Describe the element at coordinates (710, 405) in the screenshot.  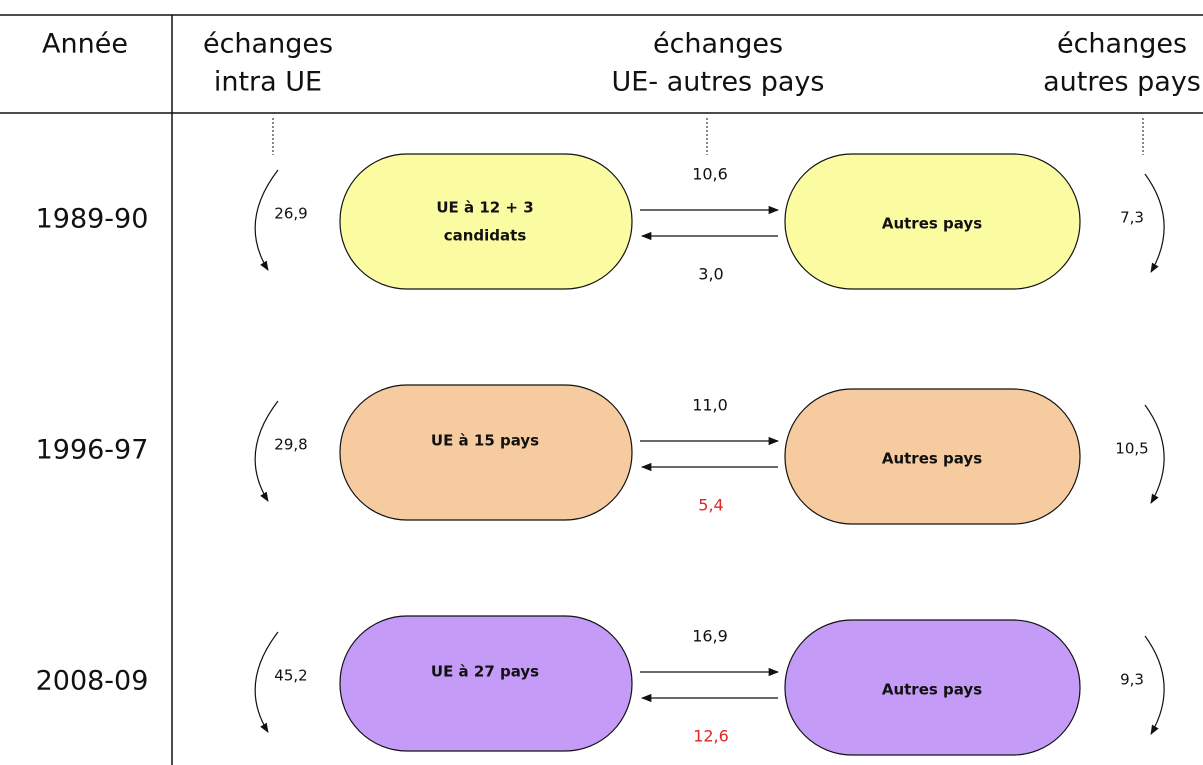
I see `out-value: 11,0` at that location.